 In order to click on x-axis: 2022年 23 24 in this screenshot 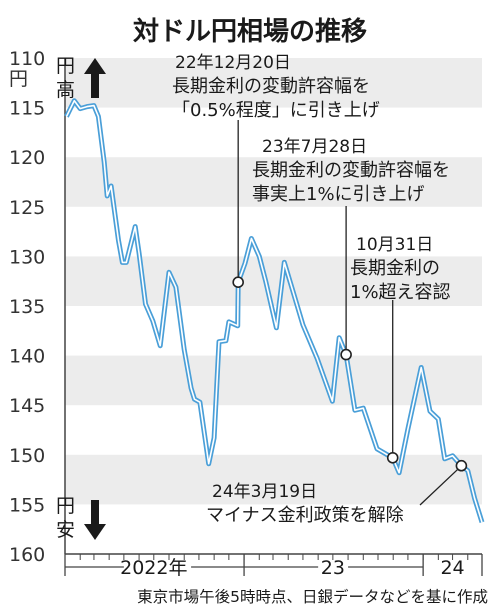, I will do `click(273, 566)`.